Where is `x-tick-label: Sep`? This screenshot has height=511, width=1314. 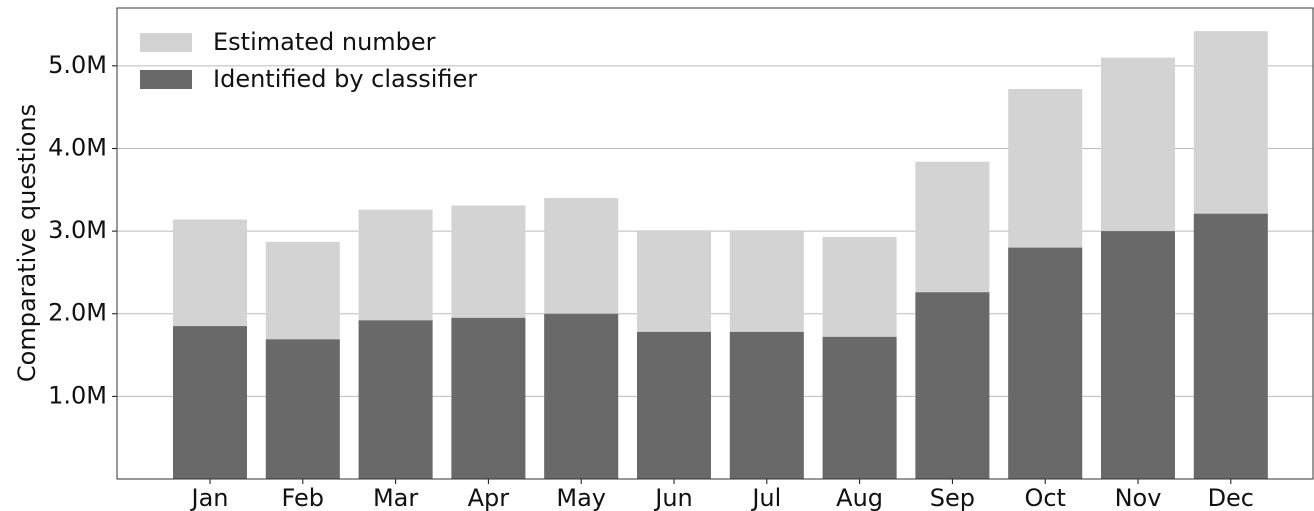
x-tick-label: Sep is located at coordinates (952, 497).